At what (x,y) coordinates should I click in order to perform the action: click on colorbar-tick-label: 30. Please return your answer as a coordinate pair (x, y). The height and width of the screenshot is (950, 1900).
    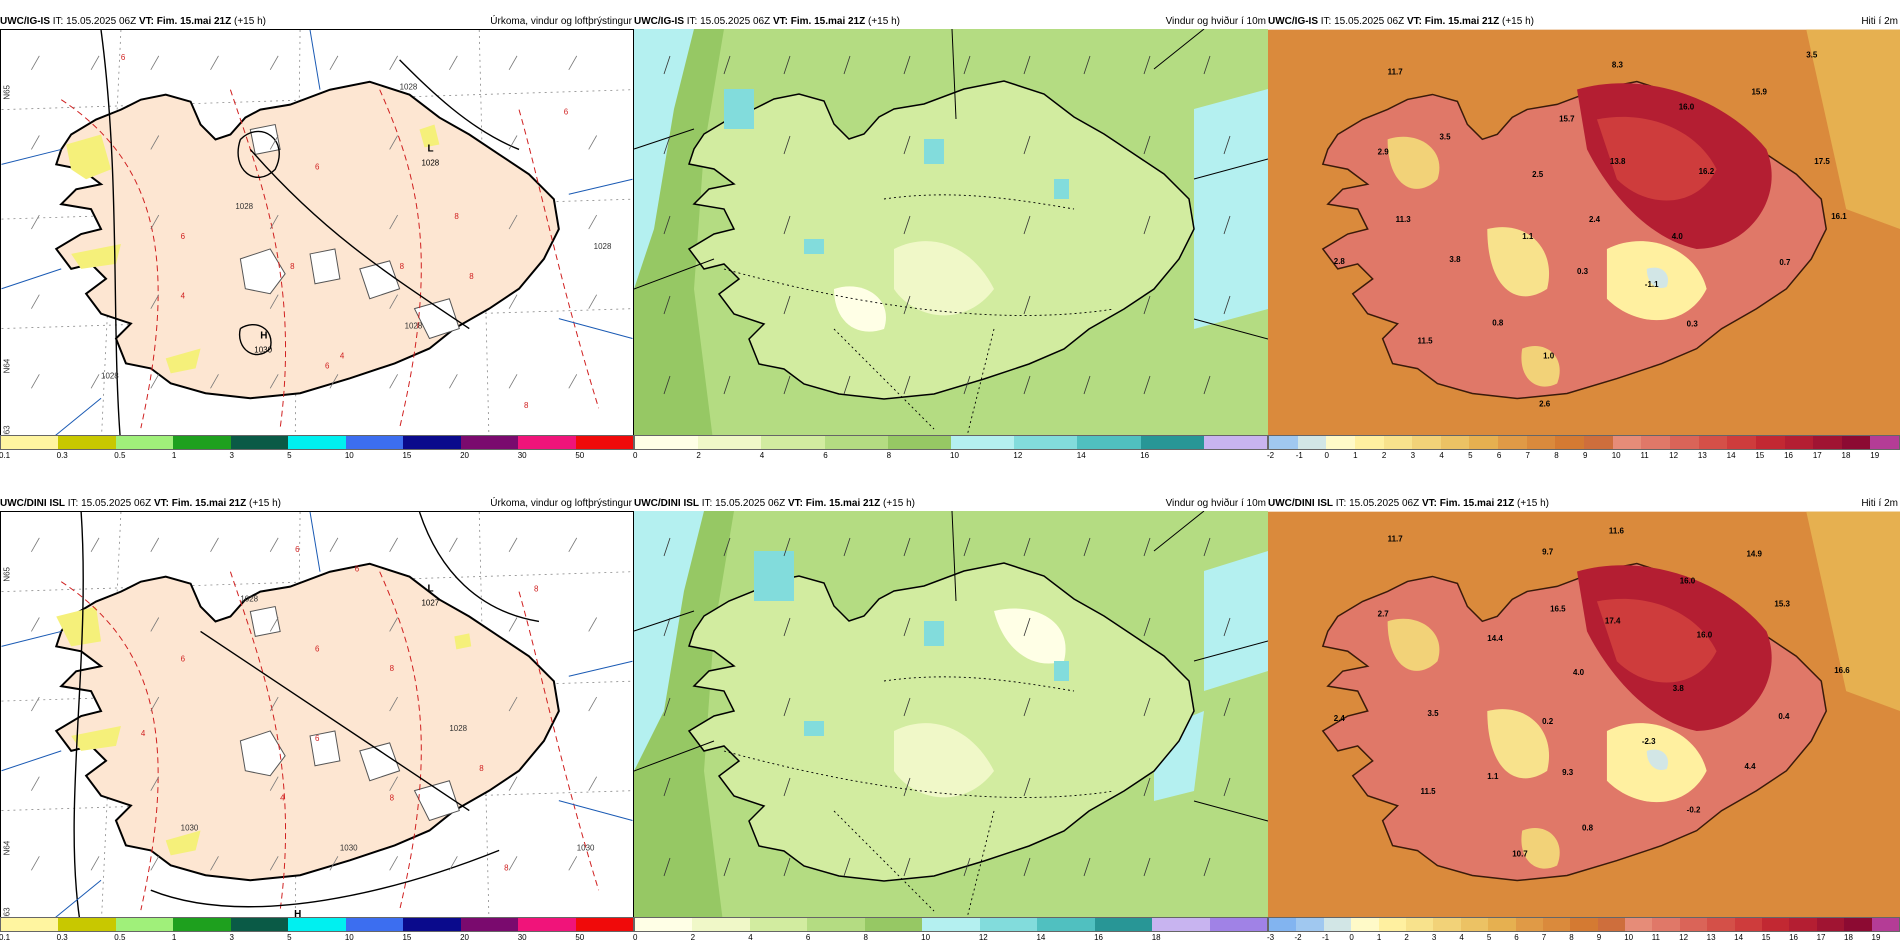
    Looking at the image, I should click on (522, 937).